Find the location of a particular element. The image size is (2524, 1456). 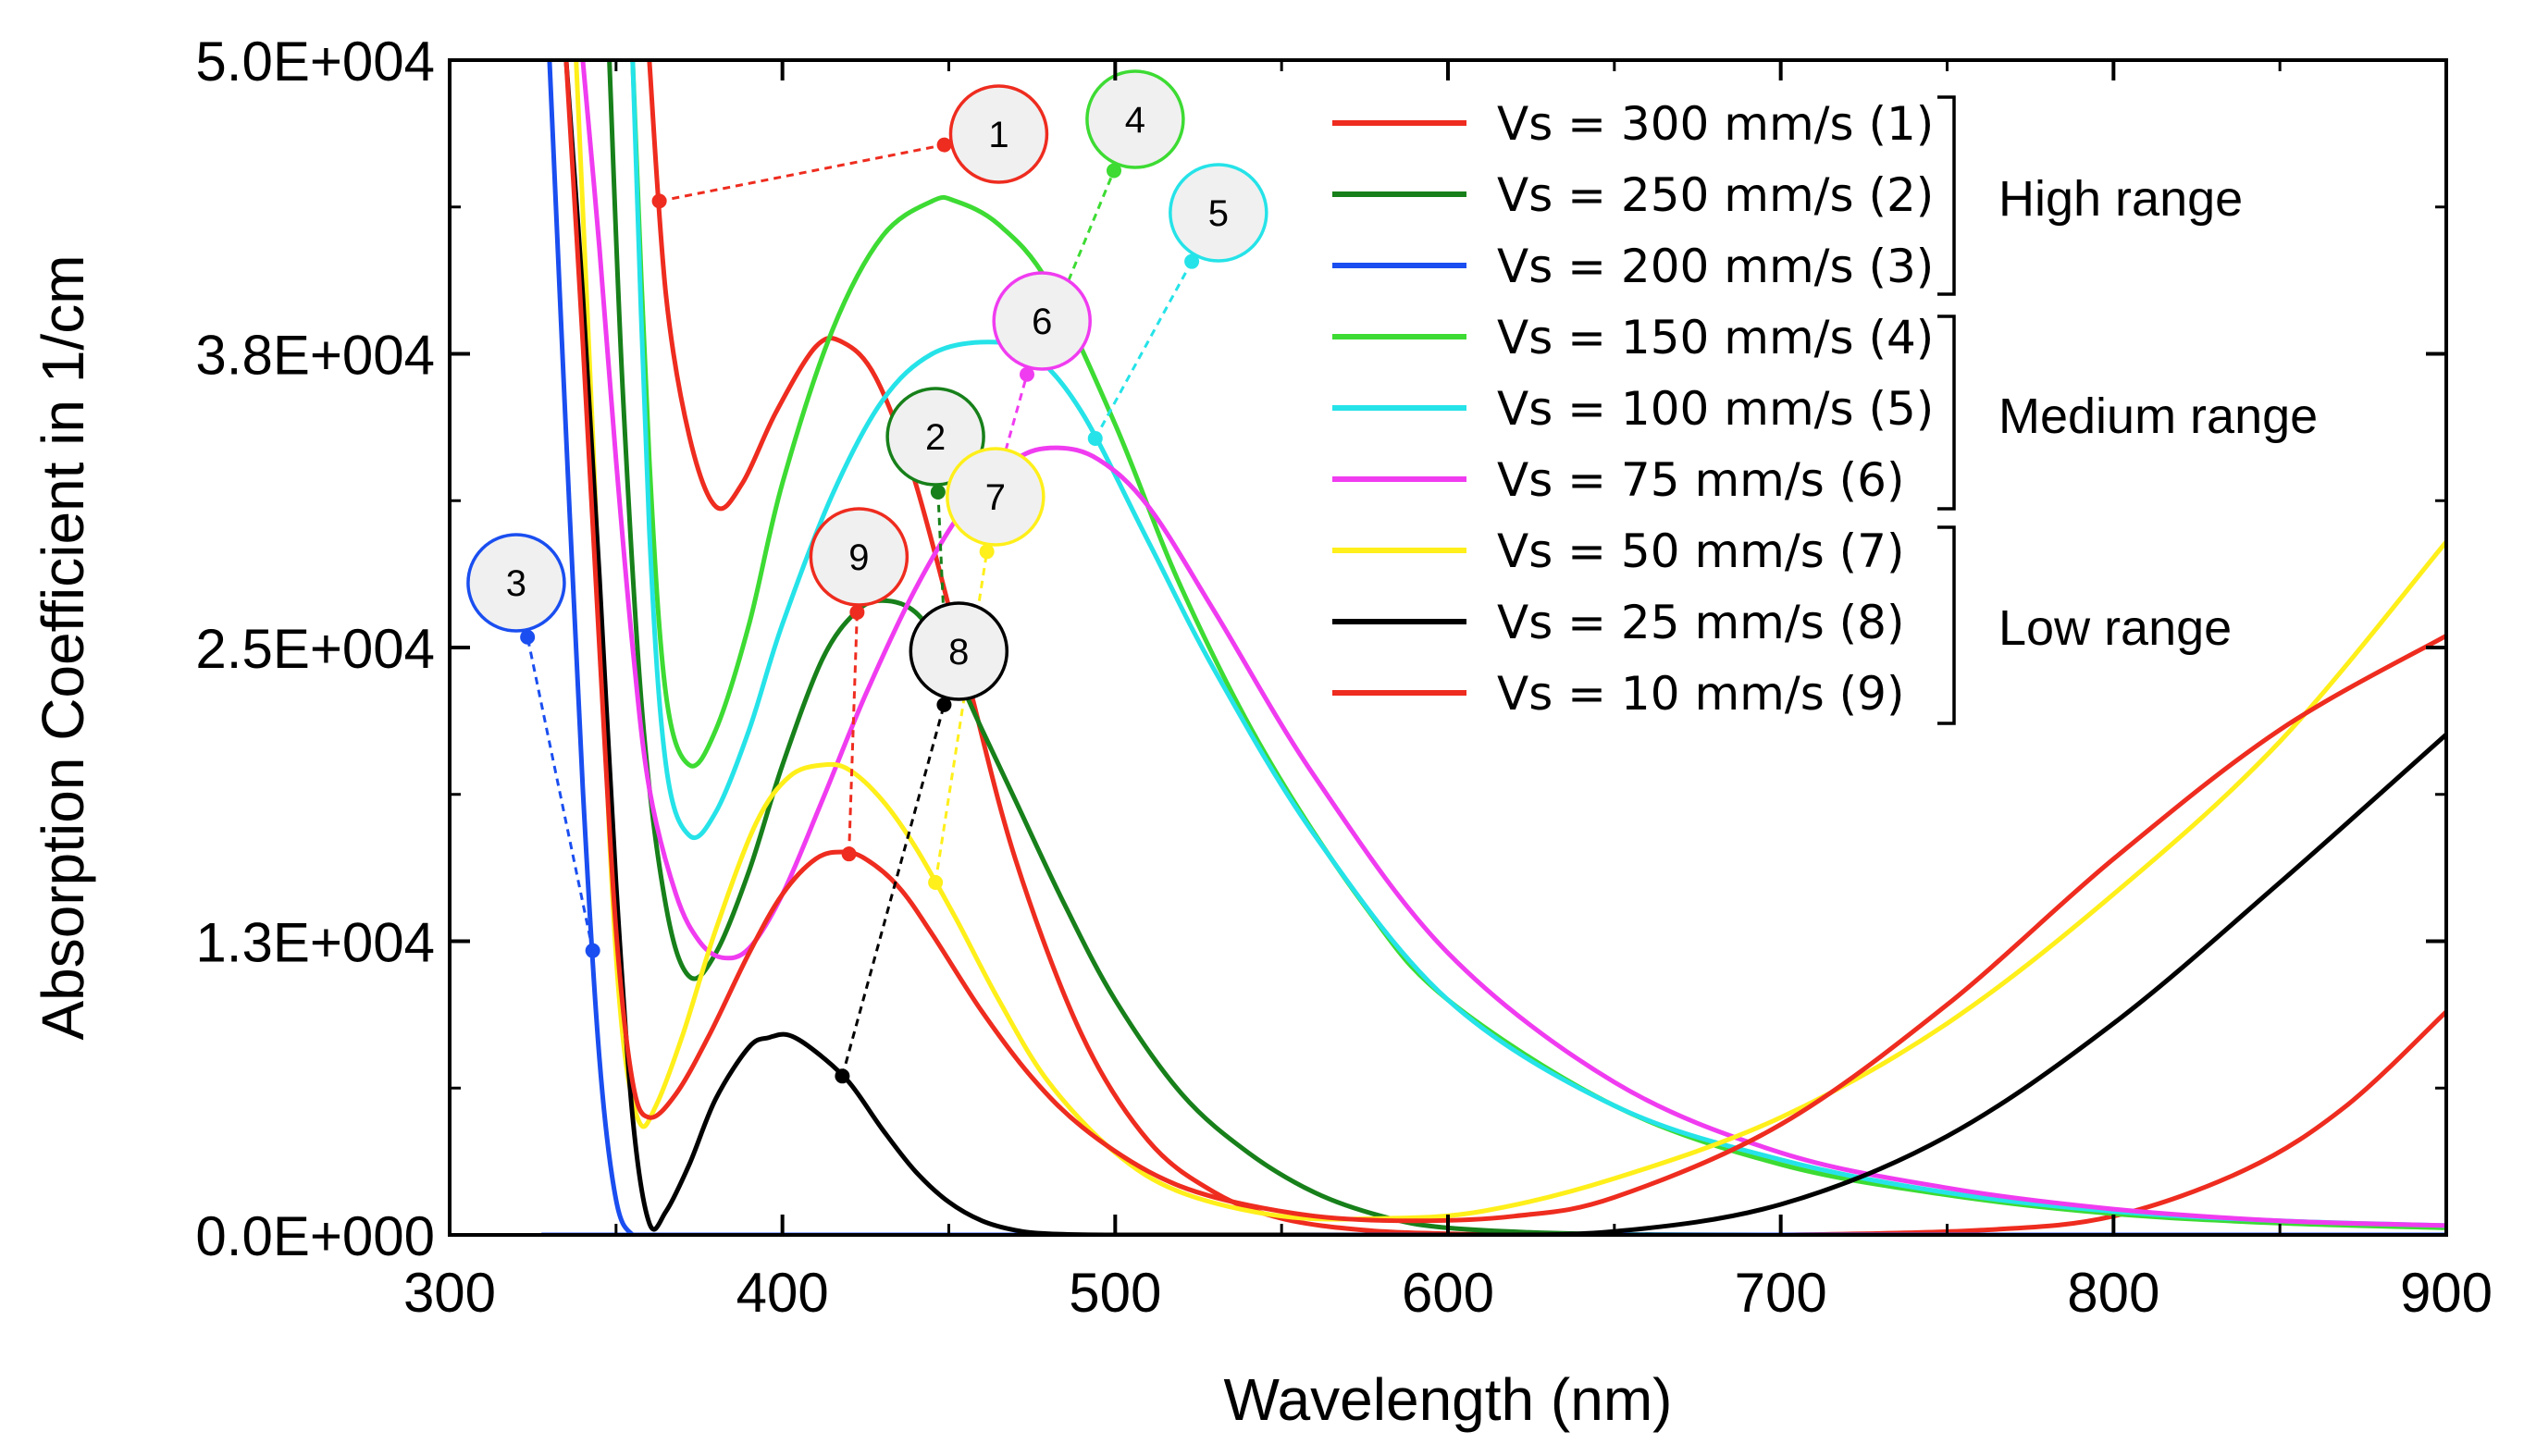

range-label: High range is located at coordinates (2120, 199).